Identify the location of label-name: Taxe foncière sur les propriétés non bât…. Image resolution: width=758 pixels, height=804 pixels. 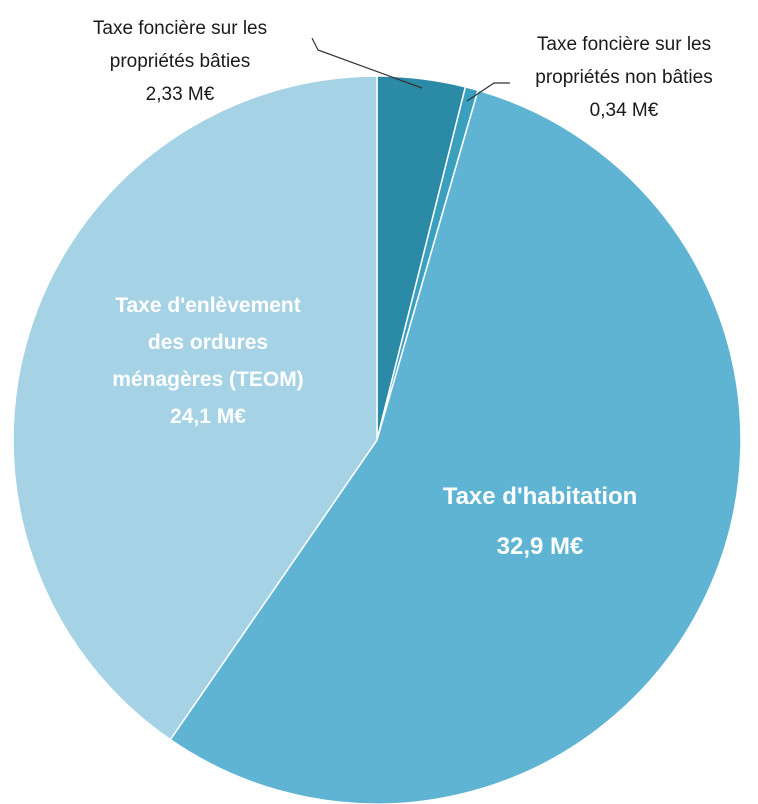
(624, 61).